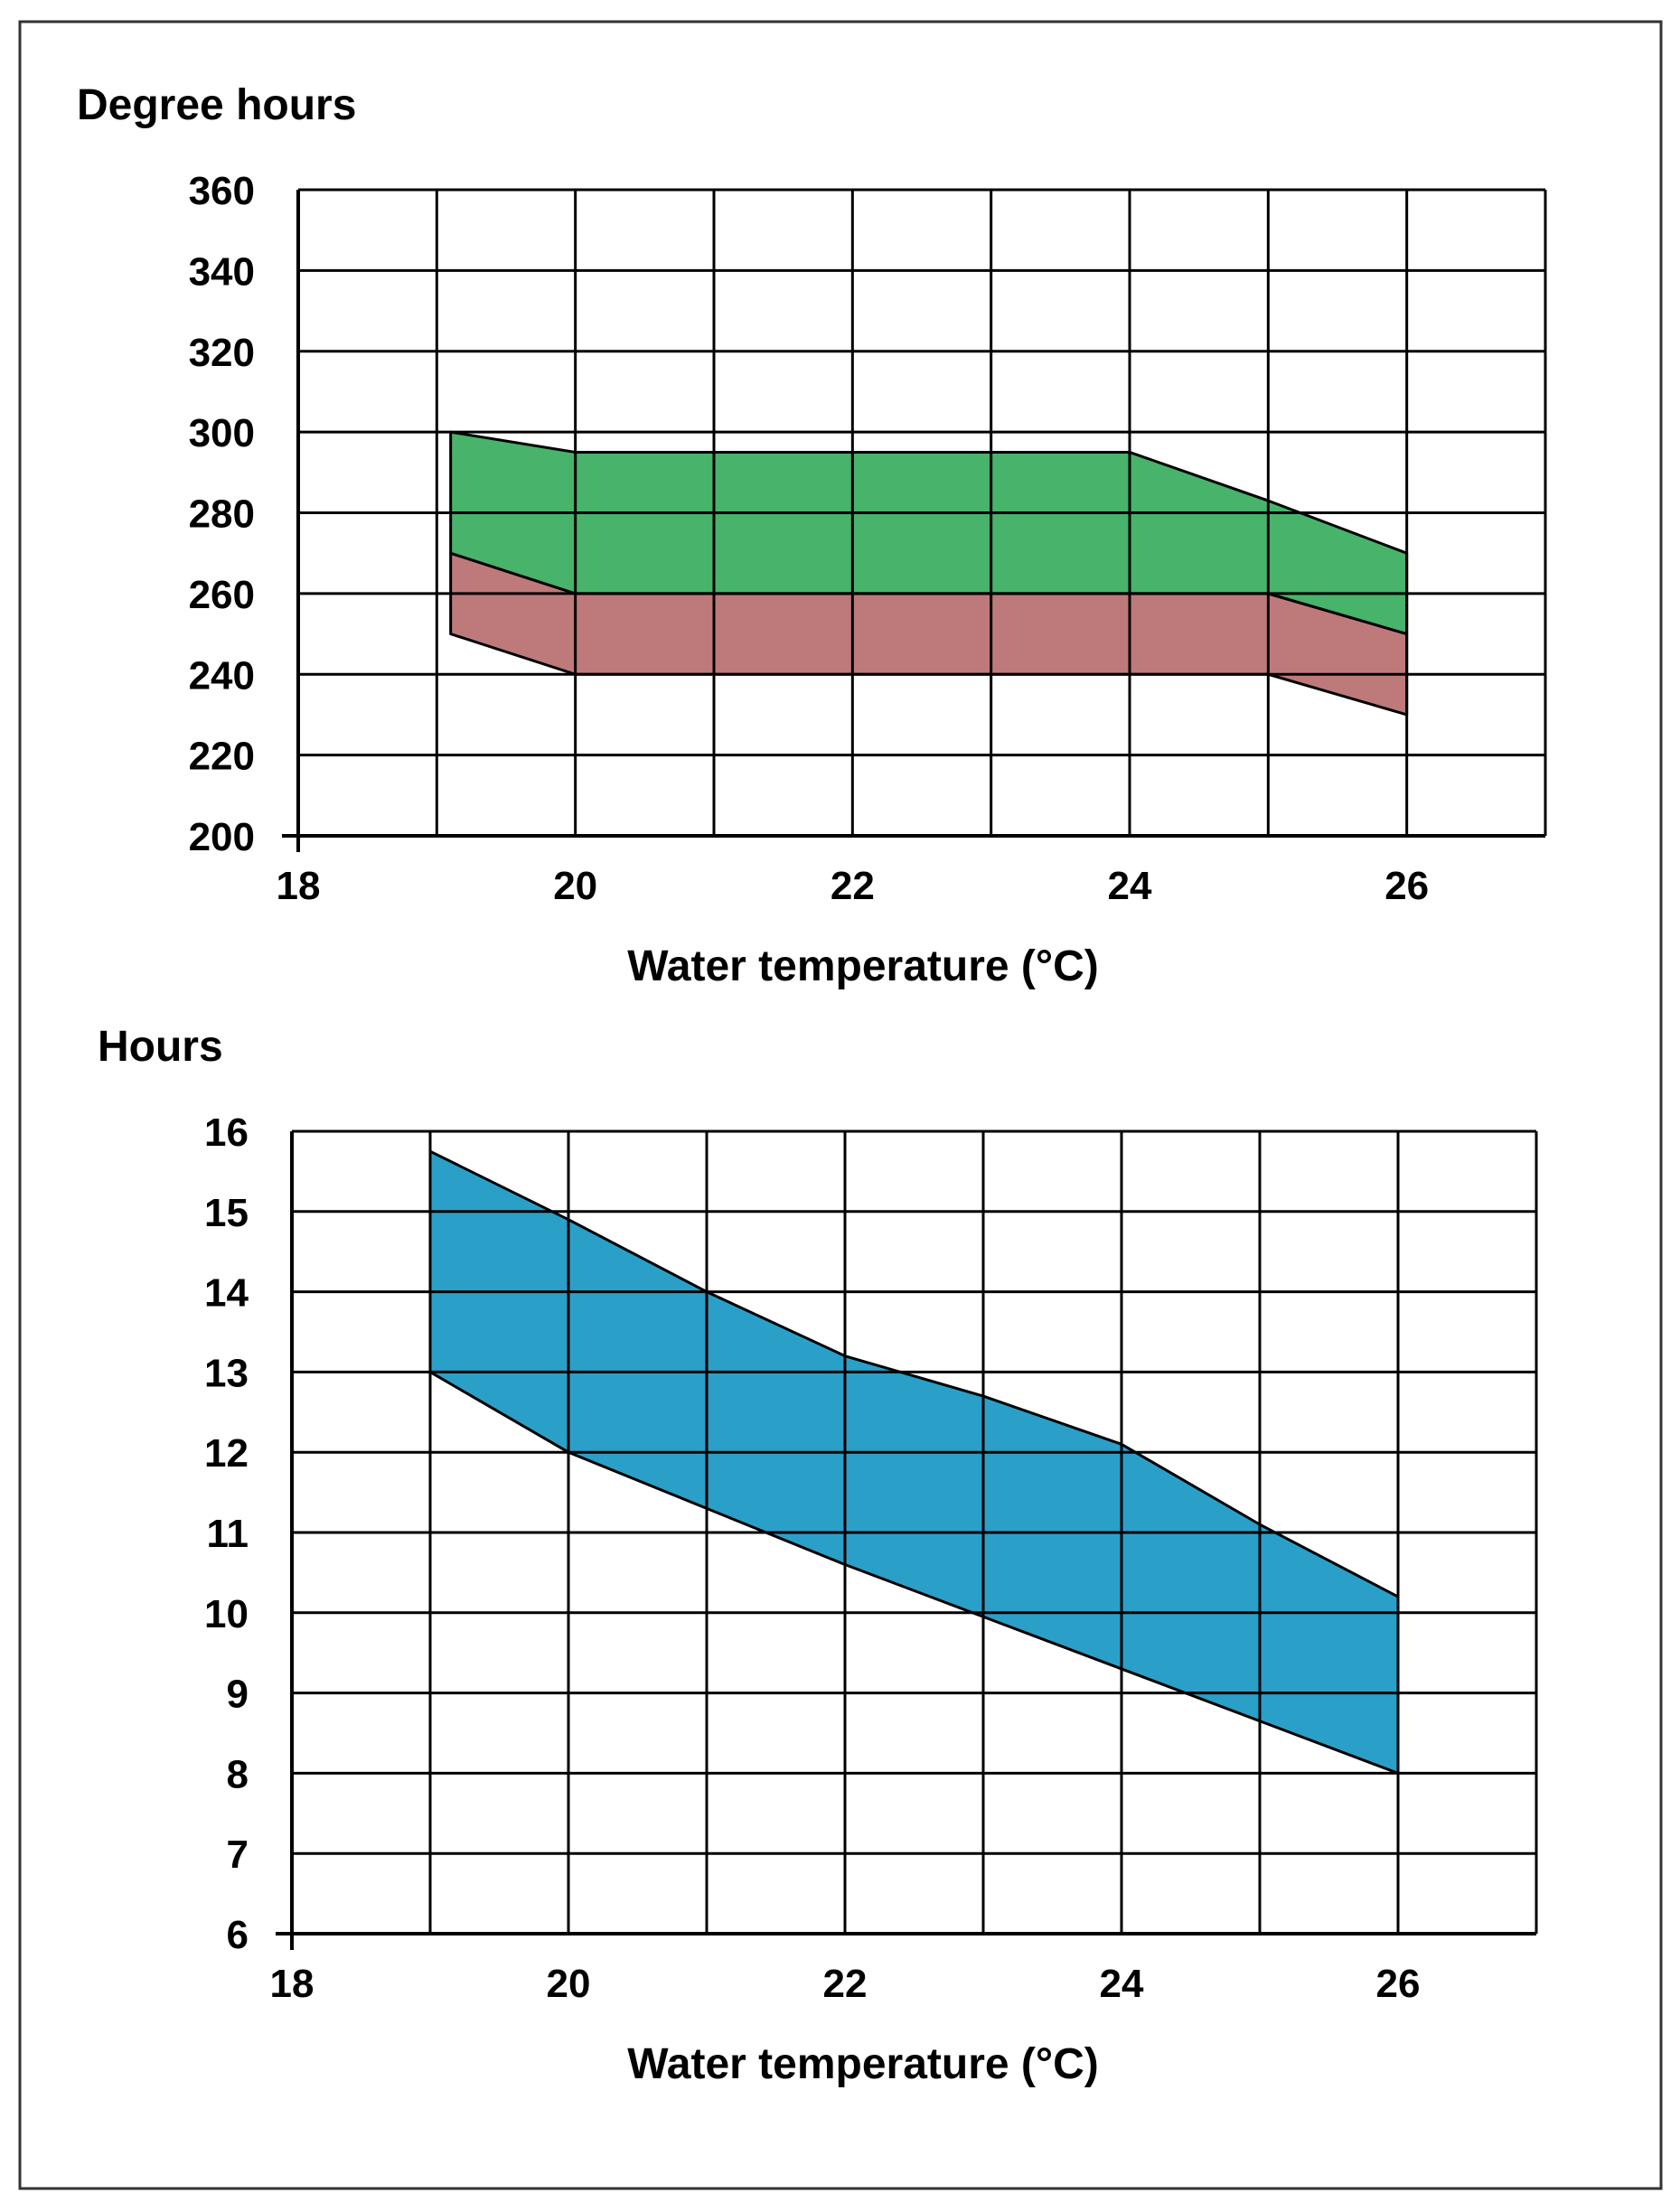 The height and width of the screenshot is (2212, 1680). Describe the element at coordinates (1398, 1984) in the screenshot. I see `hours-xtick-label: 26` at that location.